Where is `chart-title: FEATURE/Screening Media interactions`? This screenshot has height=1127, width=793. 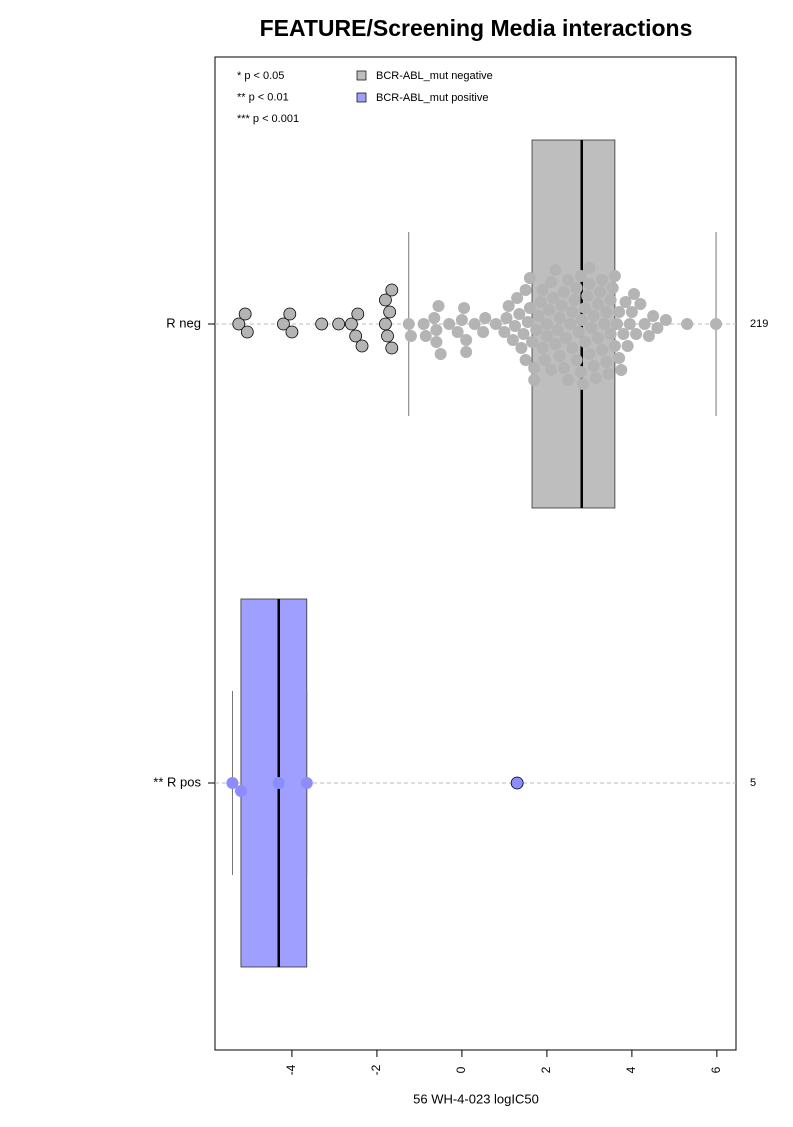
chart-title: FEATURE/Screening Media interactions is located at coordinates (476, 28).